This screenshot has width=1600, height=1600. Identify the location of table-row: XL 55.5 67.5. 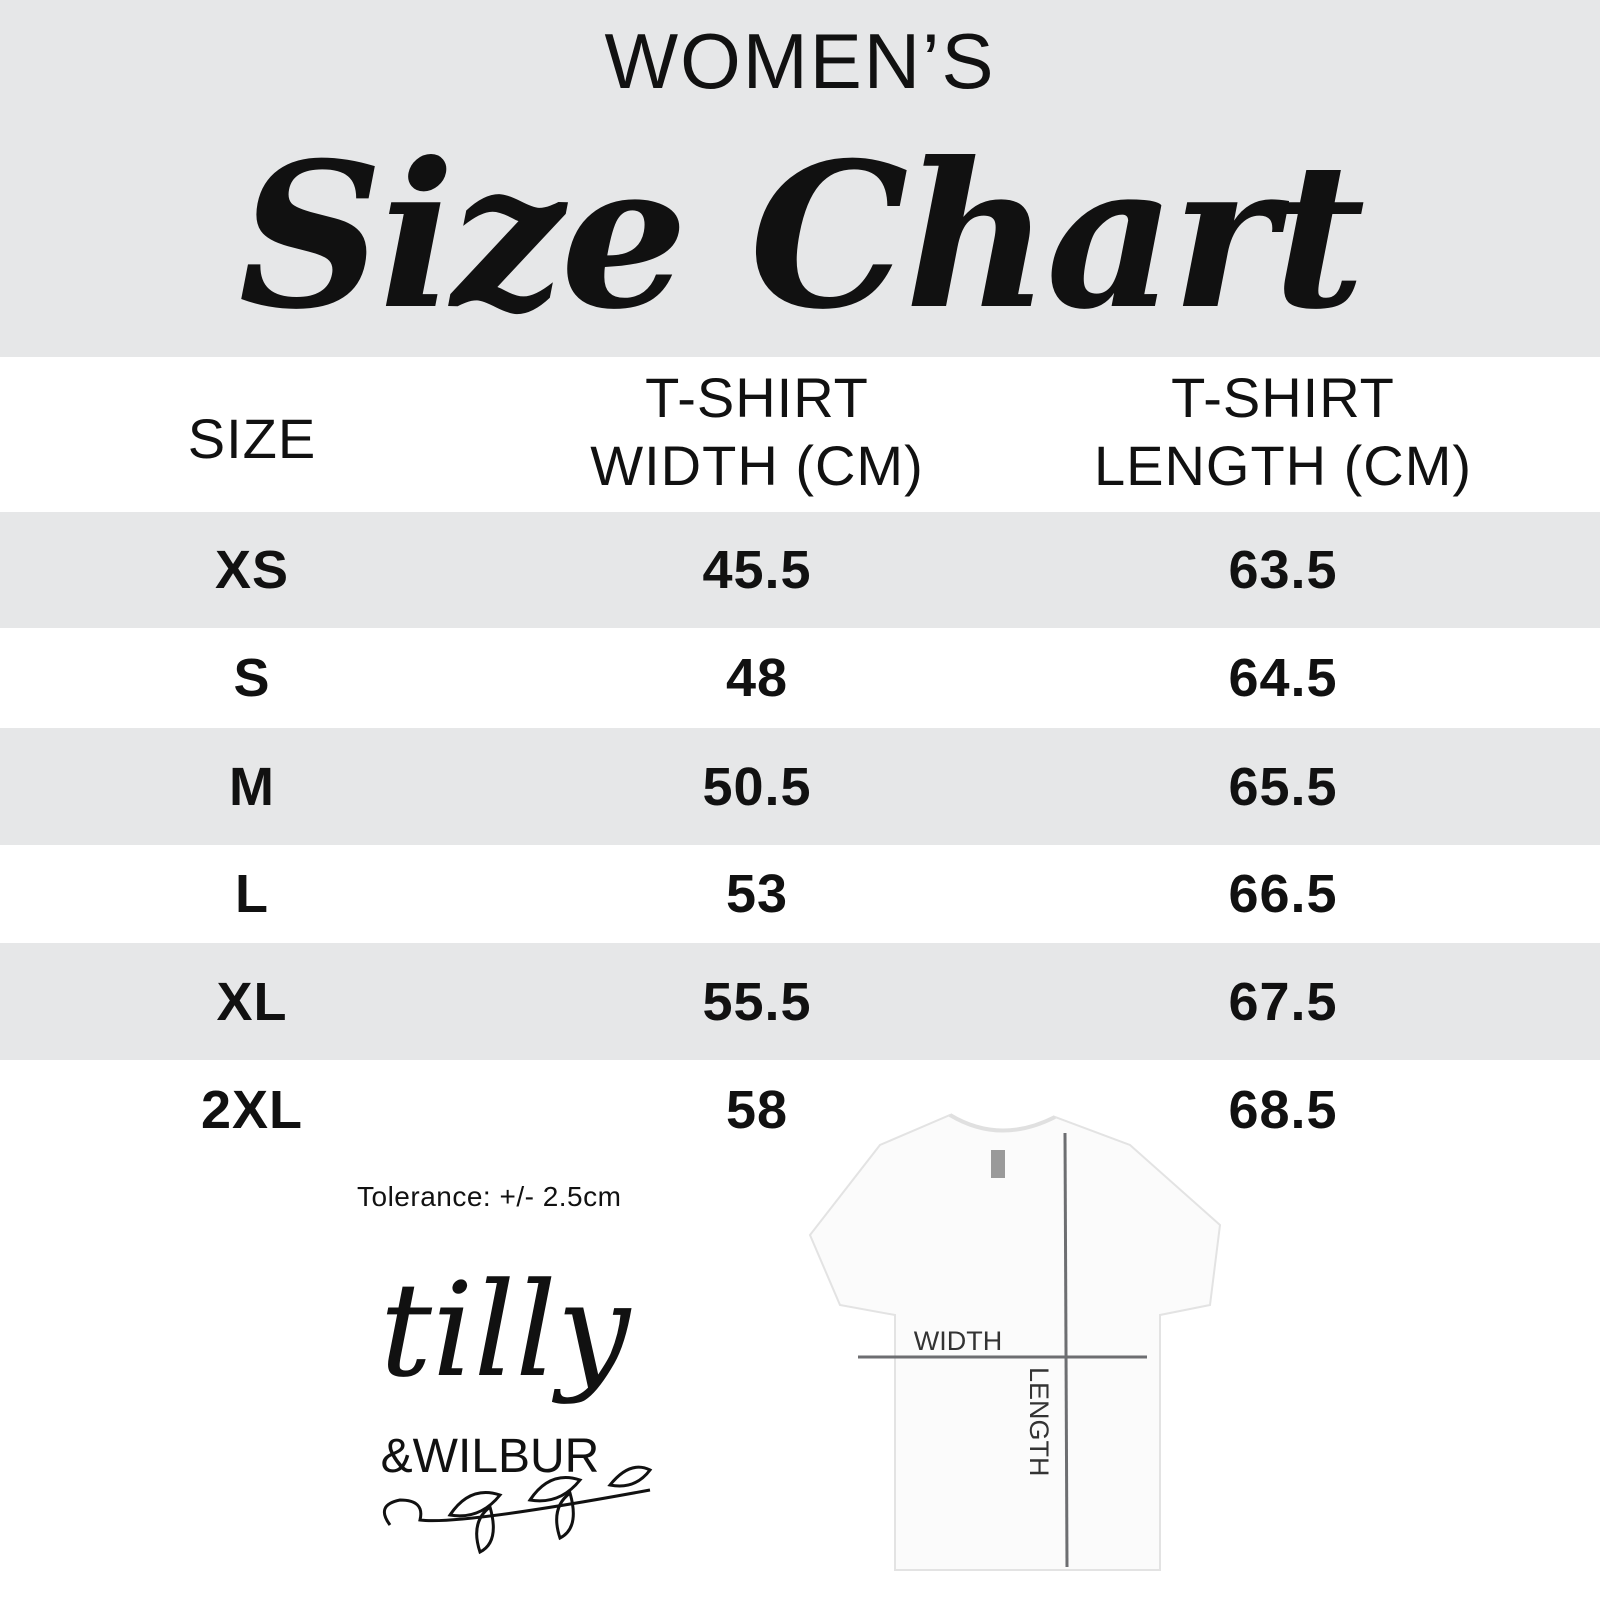
(800, 1001).